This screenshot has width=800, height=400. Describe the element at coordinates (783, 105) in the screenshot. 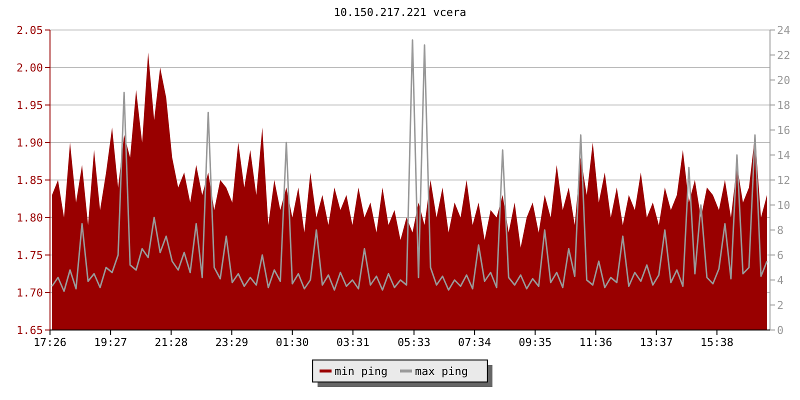

I see `y2-tick-label: 18` at that location.